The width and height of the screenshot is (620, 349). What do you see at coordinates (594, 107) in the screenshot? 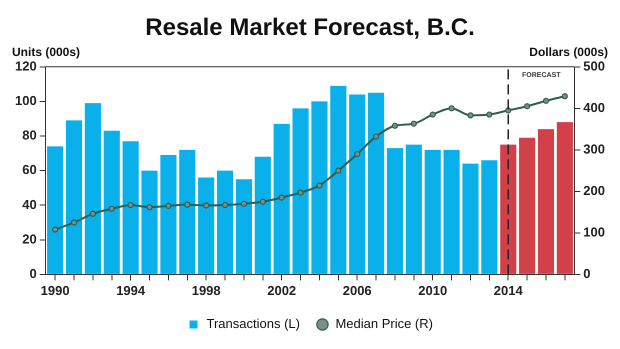
I see `y2-tick-label: 400` at bounding box center [594, 107].